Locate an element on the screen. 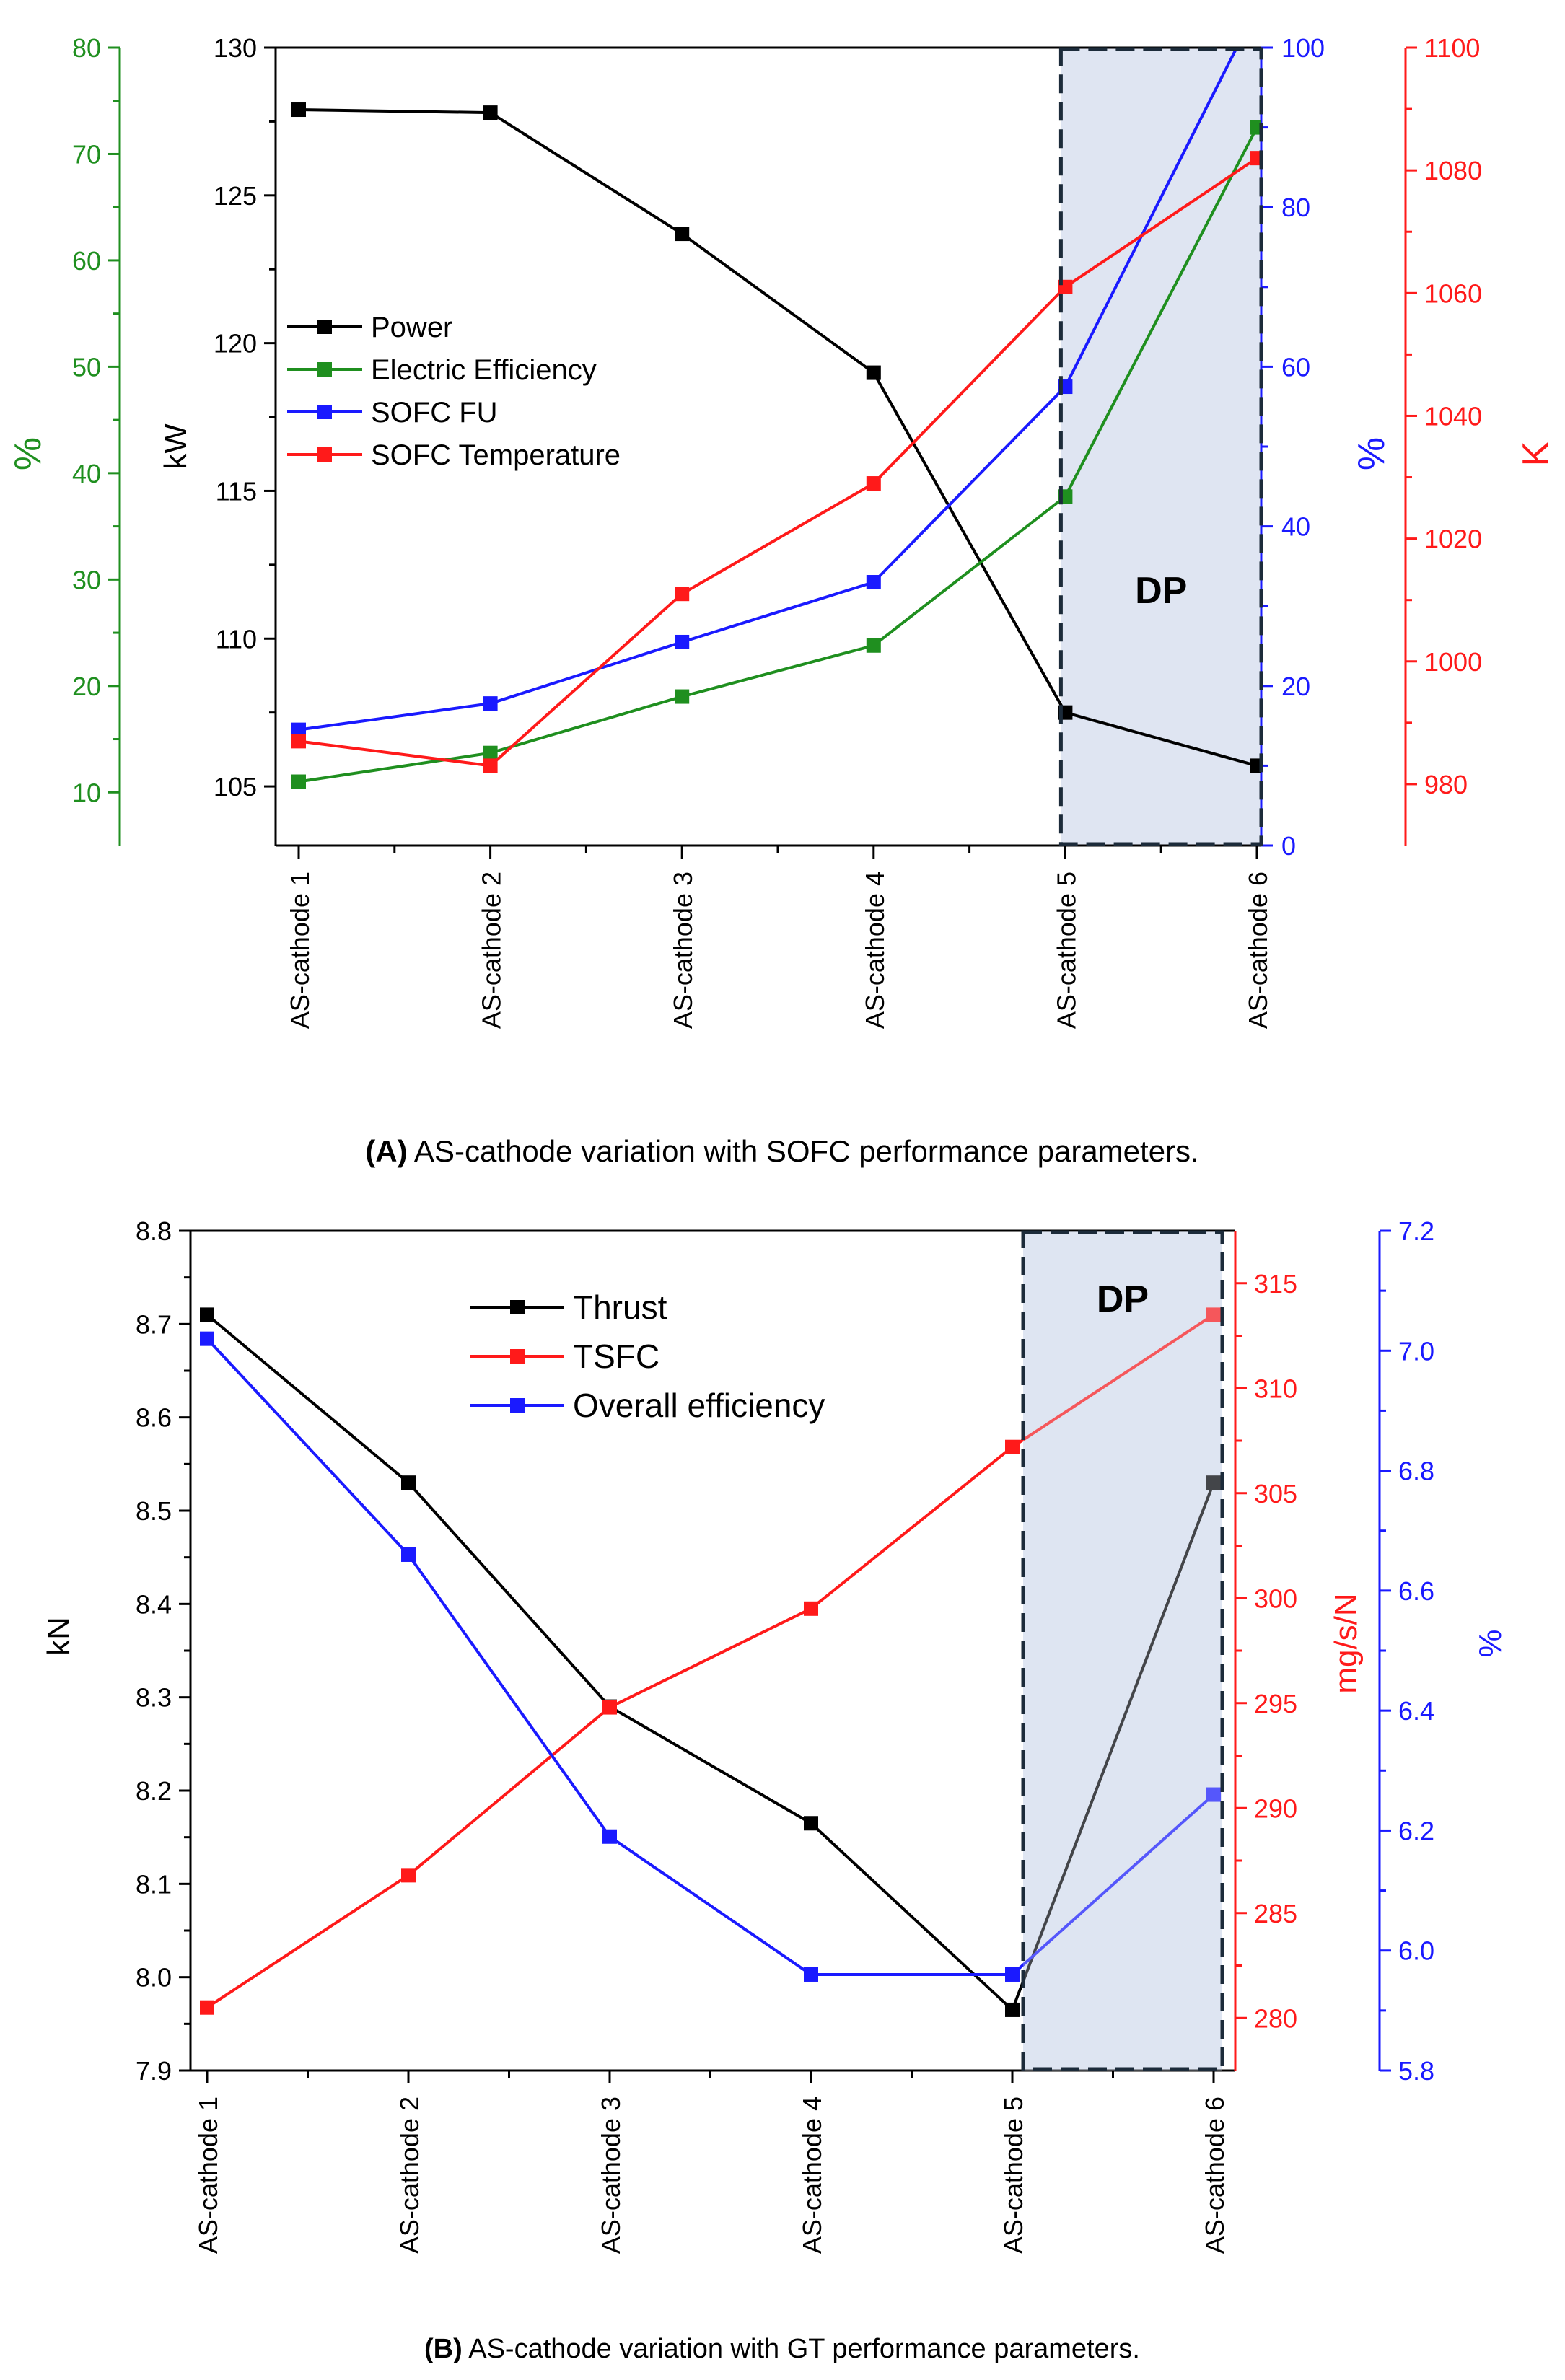 Image resolution: width=1565 pixels, height=2380 pixels. axis-kn-tick-label: 8.2 is located at coordinates (154, 1791).